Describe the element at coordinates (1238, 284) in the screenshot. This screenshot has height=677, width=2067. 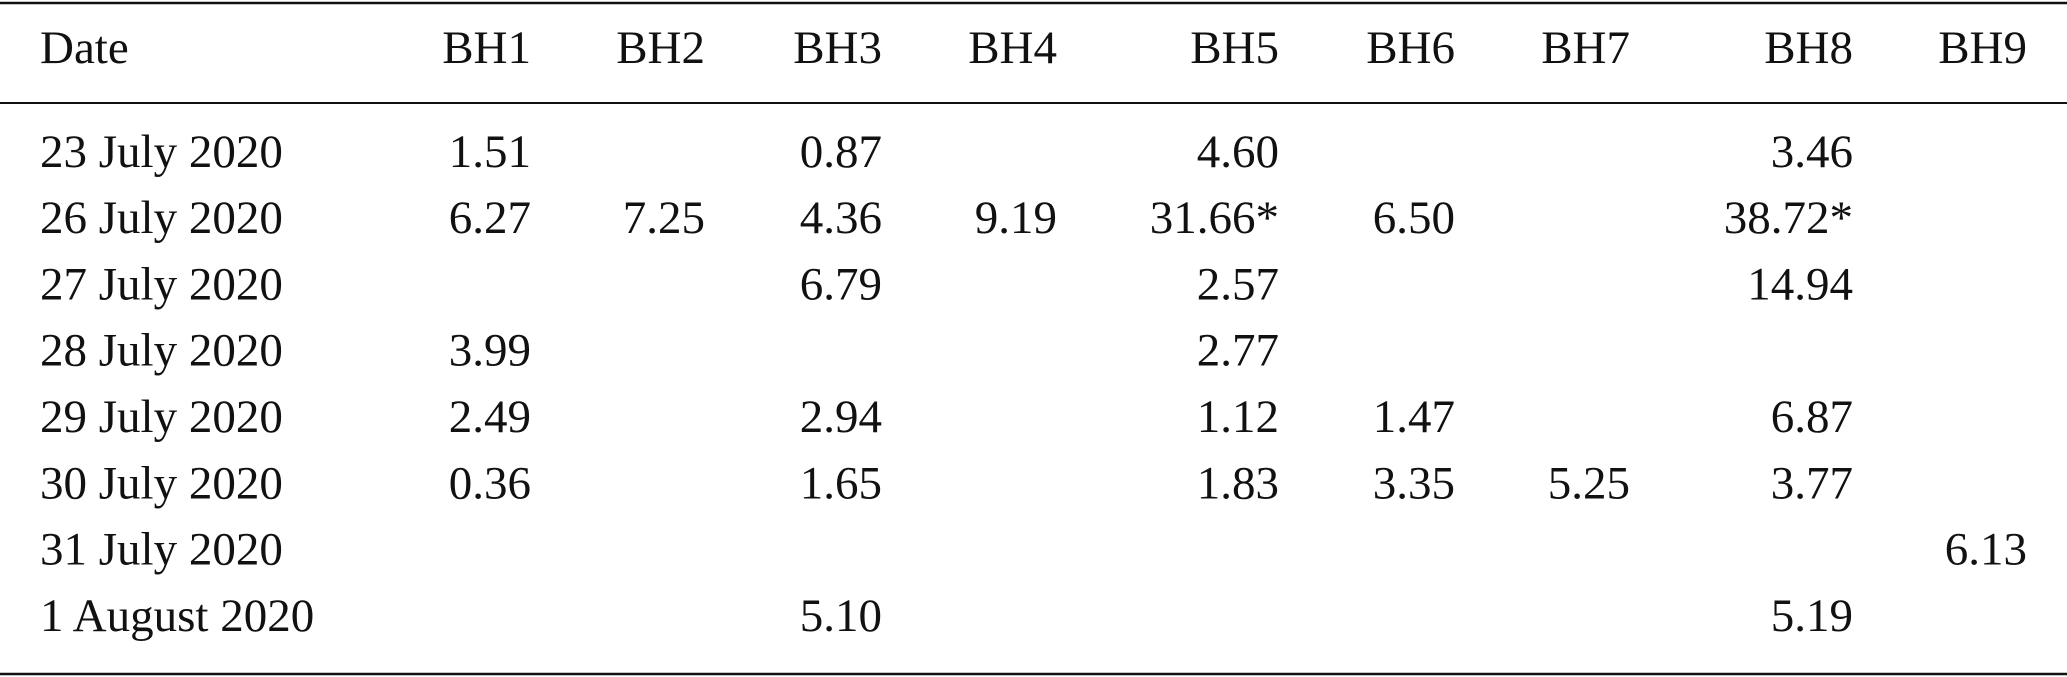
I see `cell-value: 2.57` at that location.